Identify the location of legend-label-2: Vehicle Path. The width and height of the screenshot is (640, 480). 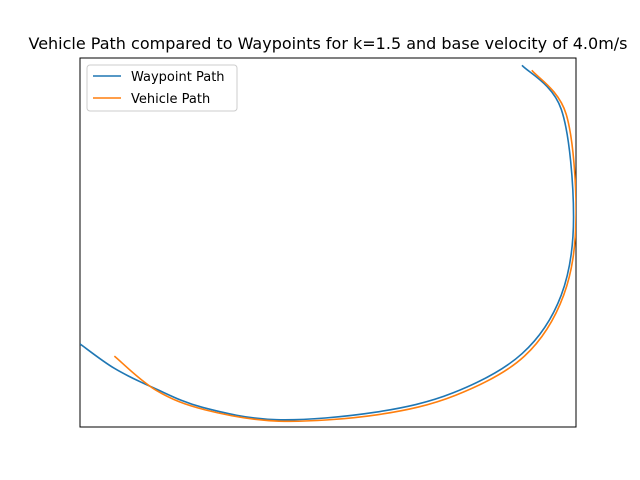
(170, 99).